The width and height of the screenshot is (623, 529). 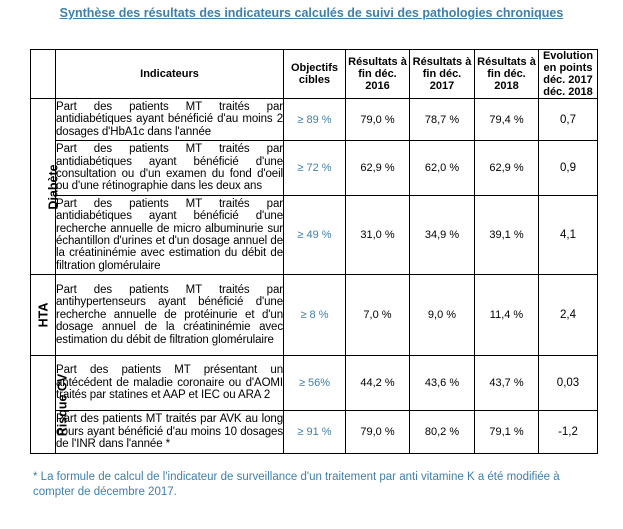 I want to click on result-2018-cell: 39,1 %, so click(x=506, y=235).